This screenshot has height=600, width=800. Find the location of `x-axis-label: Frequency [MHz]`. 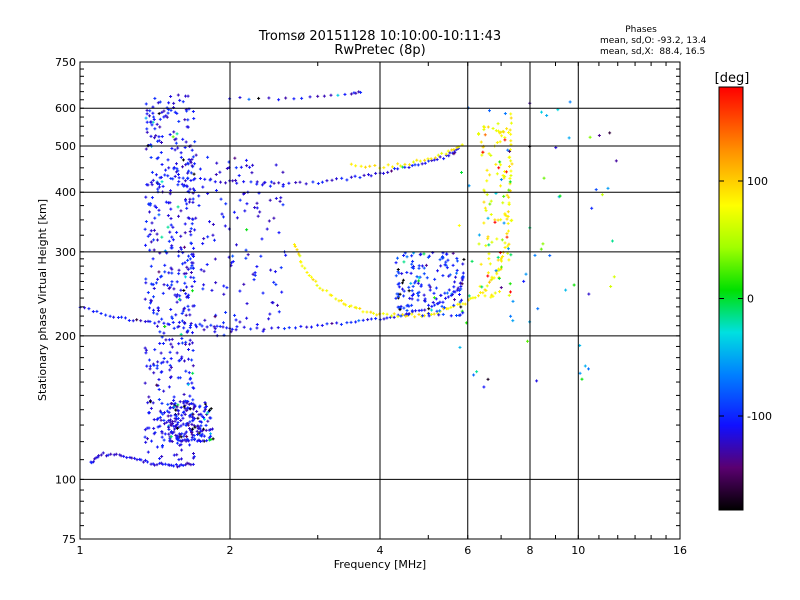

x-axis-label: Frequency [MHz] is located at coordinates (380, 564).